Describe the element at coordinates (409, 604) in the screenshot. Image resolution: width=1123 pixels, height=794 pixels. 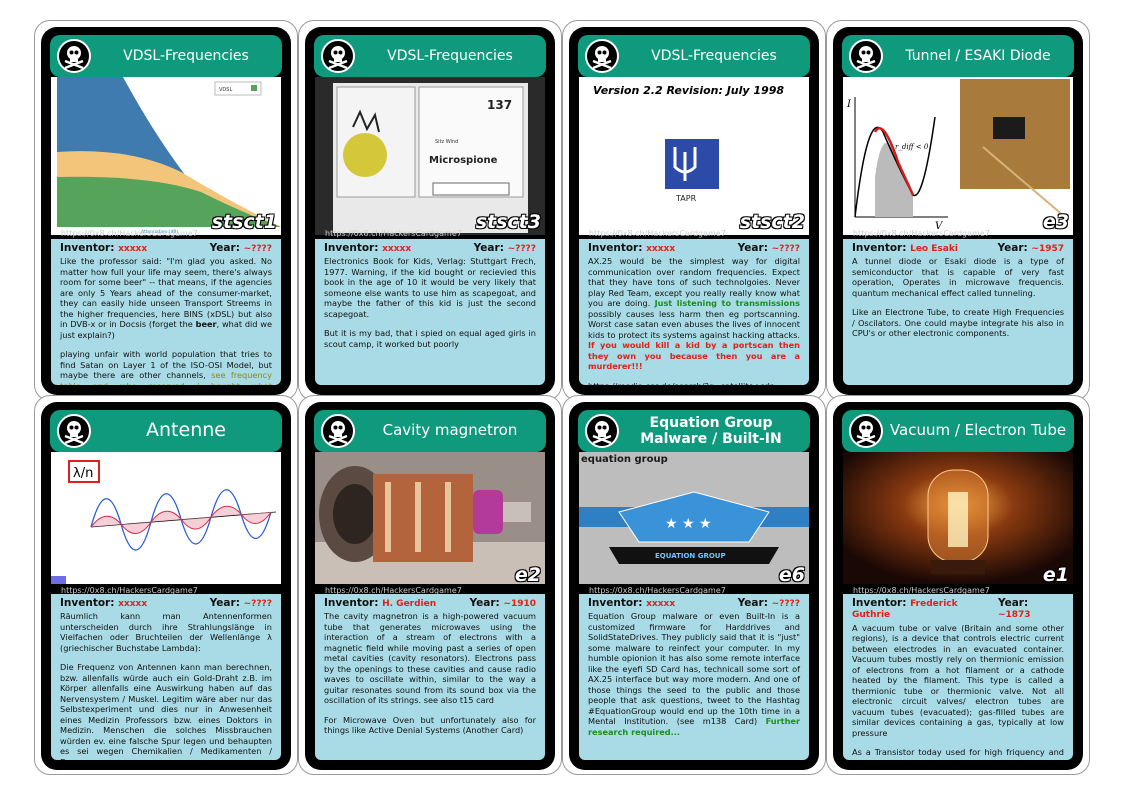
I see `inventor-value: H. Gerdien` at that location.